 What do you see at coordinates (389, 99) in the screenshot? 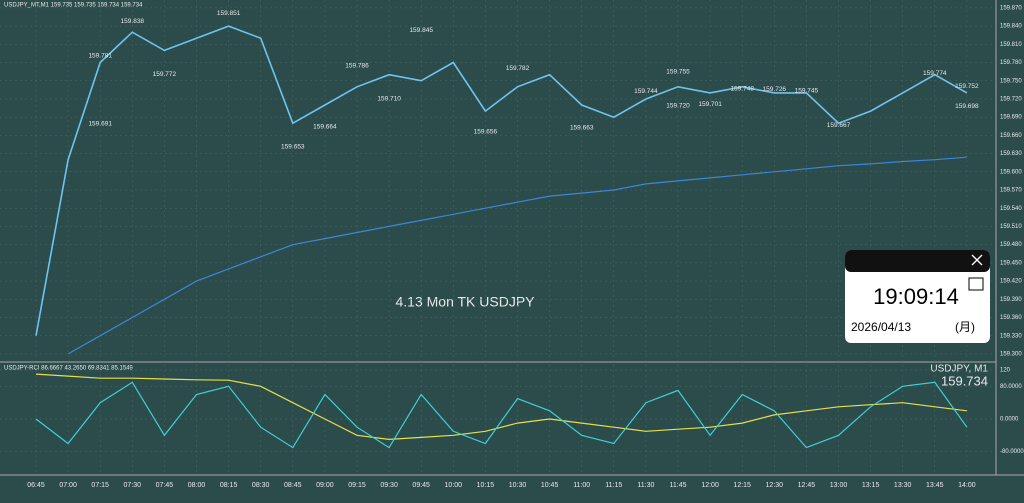
I see `price-annotation: 159.710` at bounding box center [389, 99].